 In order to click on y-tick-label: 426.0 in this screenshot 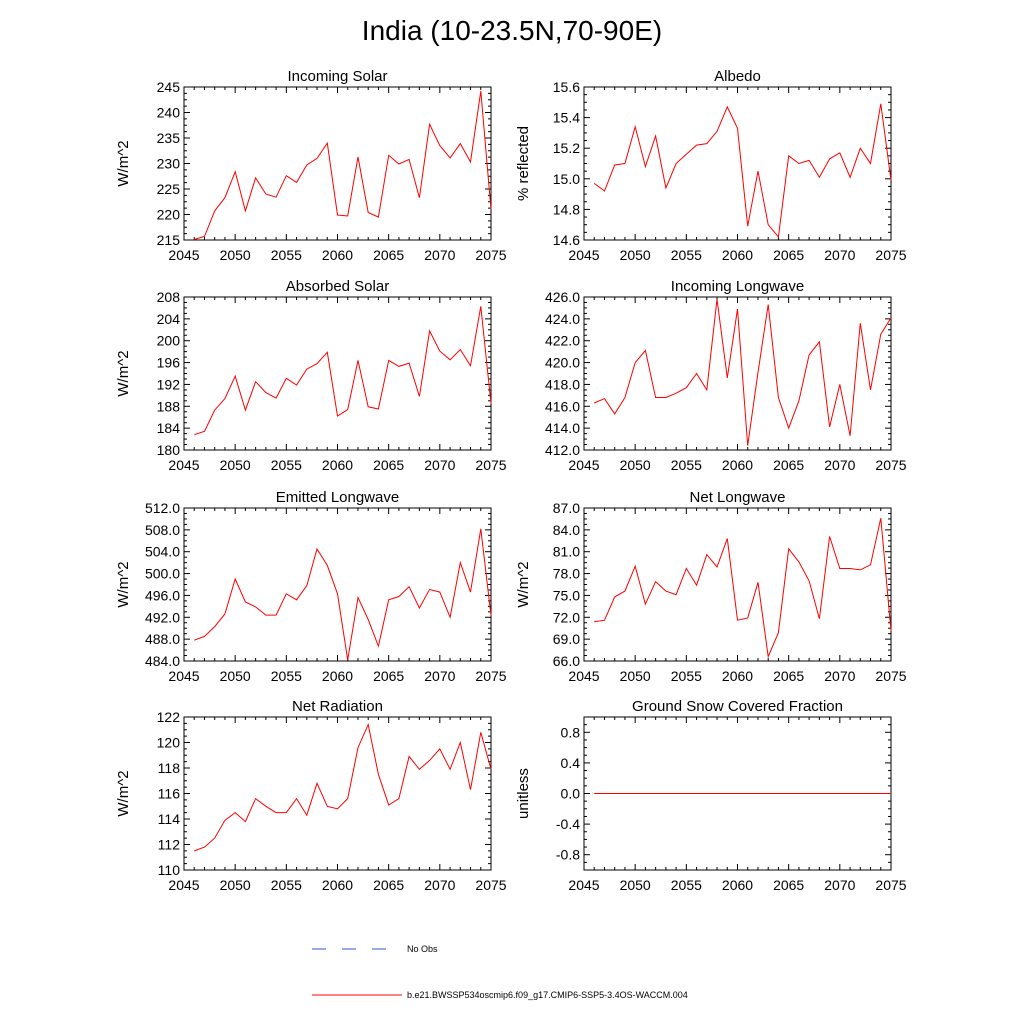, I will do `click(562, 297)`.